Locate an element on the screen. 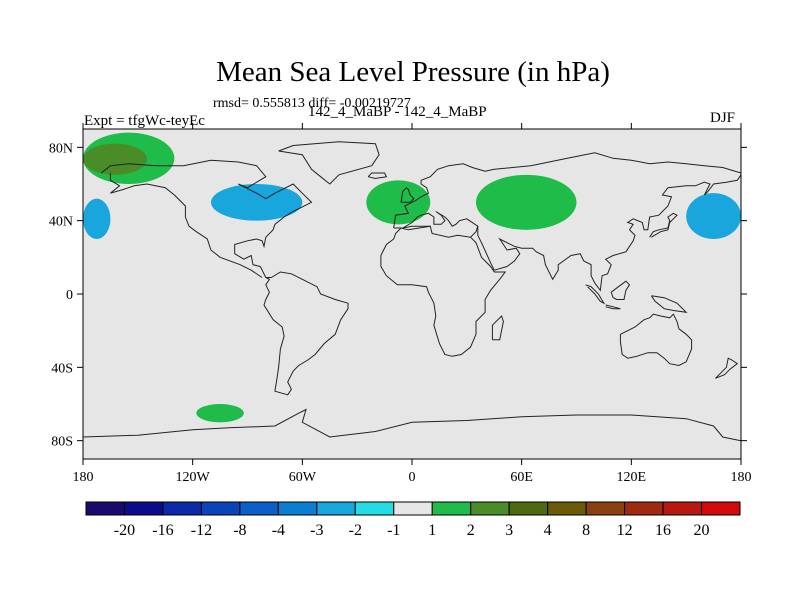 The height and width of the screenshot is (600, 800). anomaly-north-america-negative is located at coordinates (256, 202).